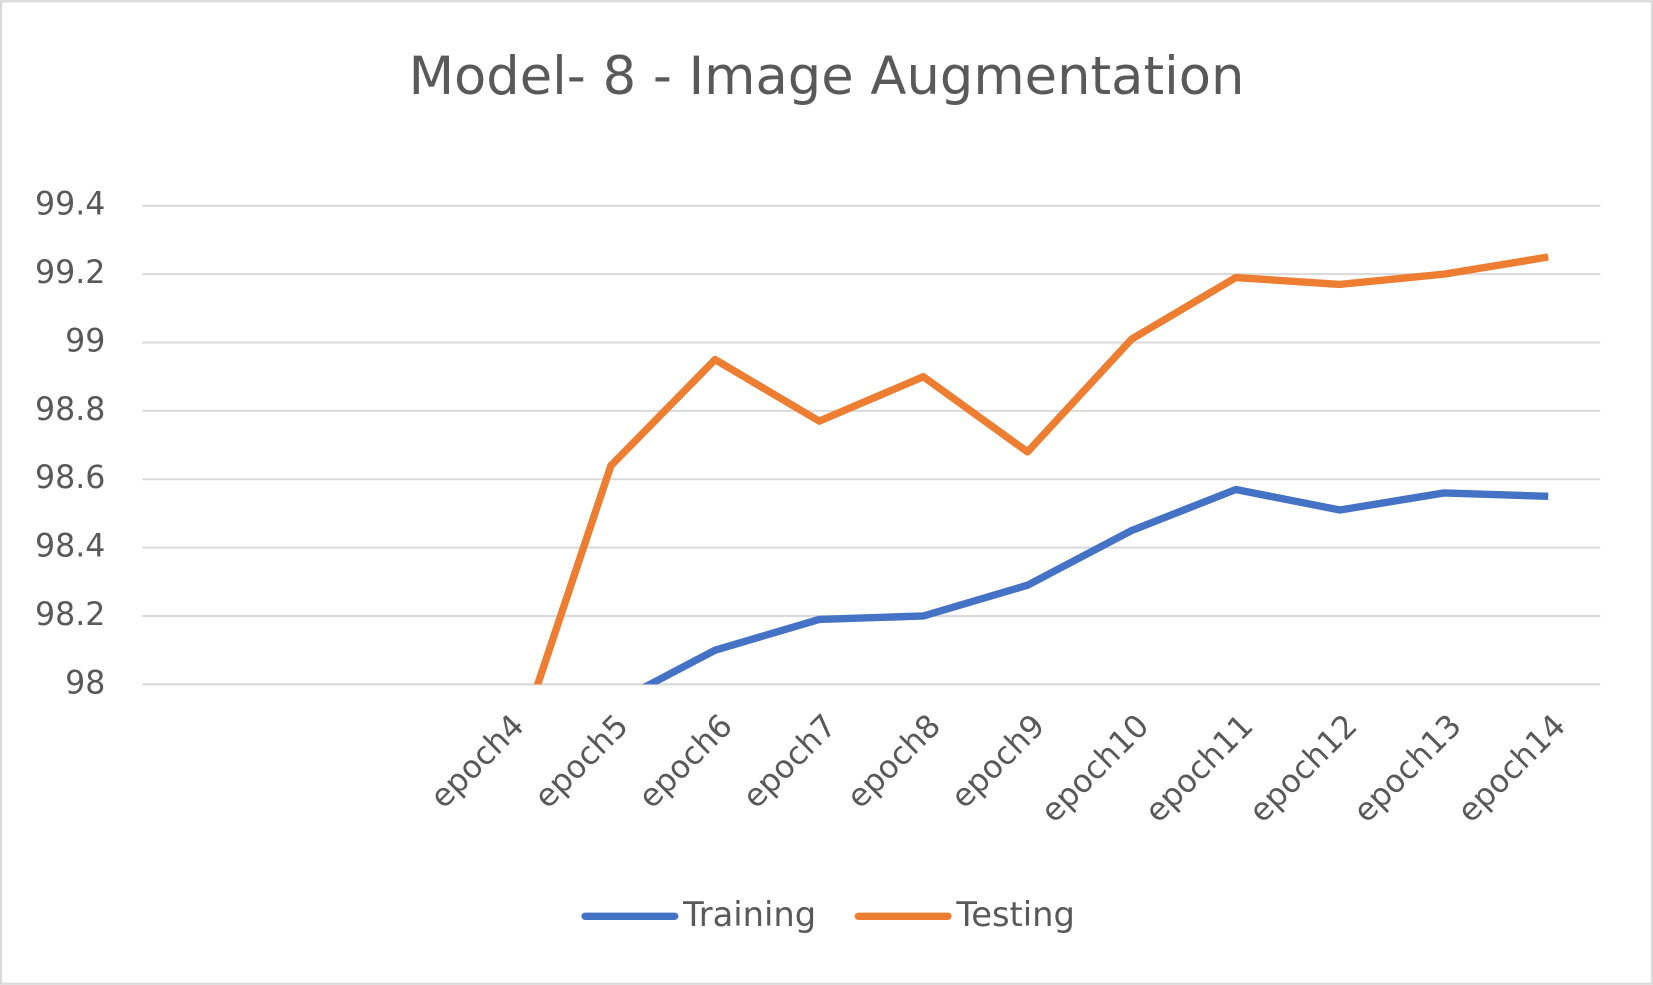 The height and width of the screenshot is (985, 1653). What do you see at coordinates (749, 914) in the screenshot?
I see `legend-label: Training` at bounding box center [749, 914].